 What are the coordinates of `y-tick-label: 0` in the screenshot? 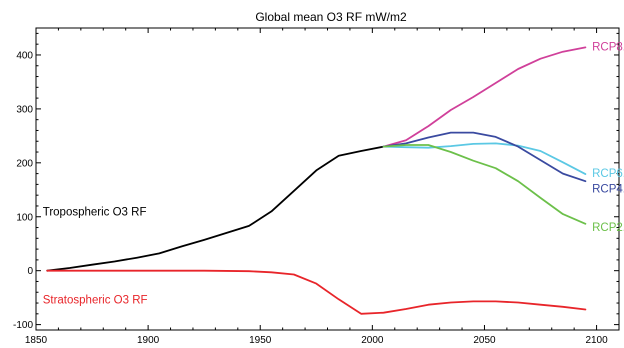 It's located at (30, 271).